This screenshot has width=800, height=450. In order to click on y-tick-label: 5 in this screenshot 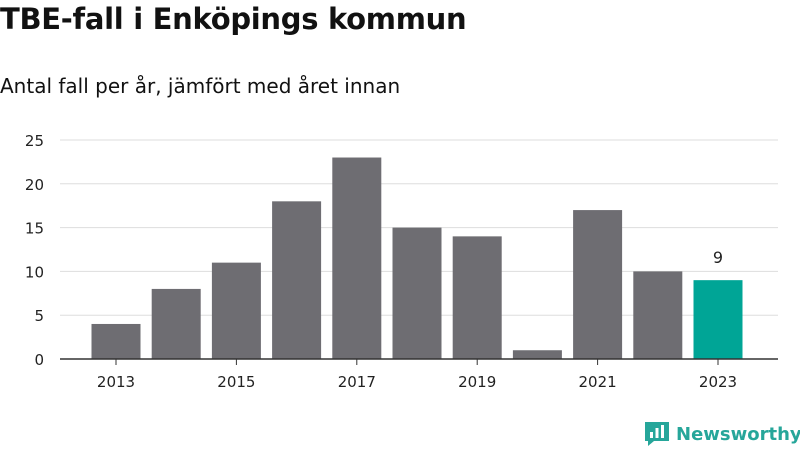, I will do `click(39, 316)`.